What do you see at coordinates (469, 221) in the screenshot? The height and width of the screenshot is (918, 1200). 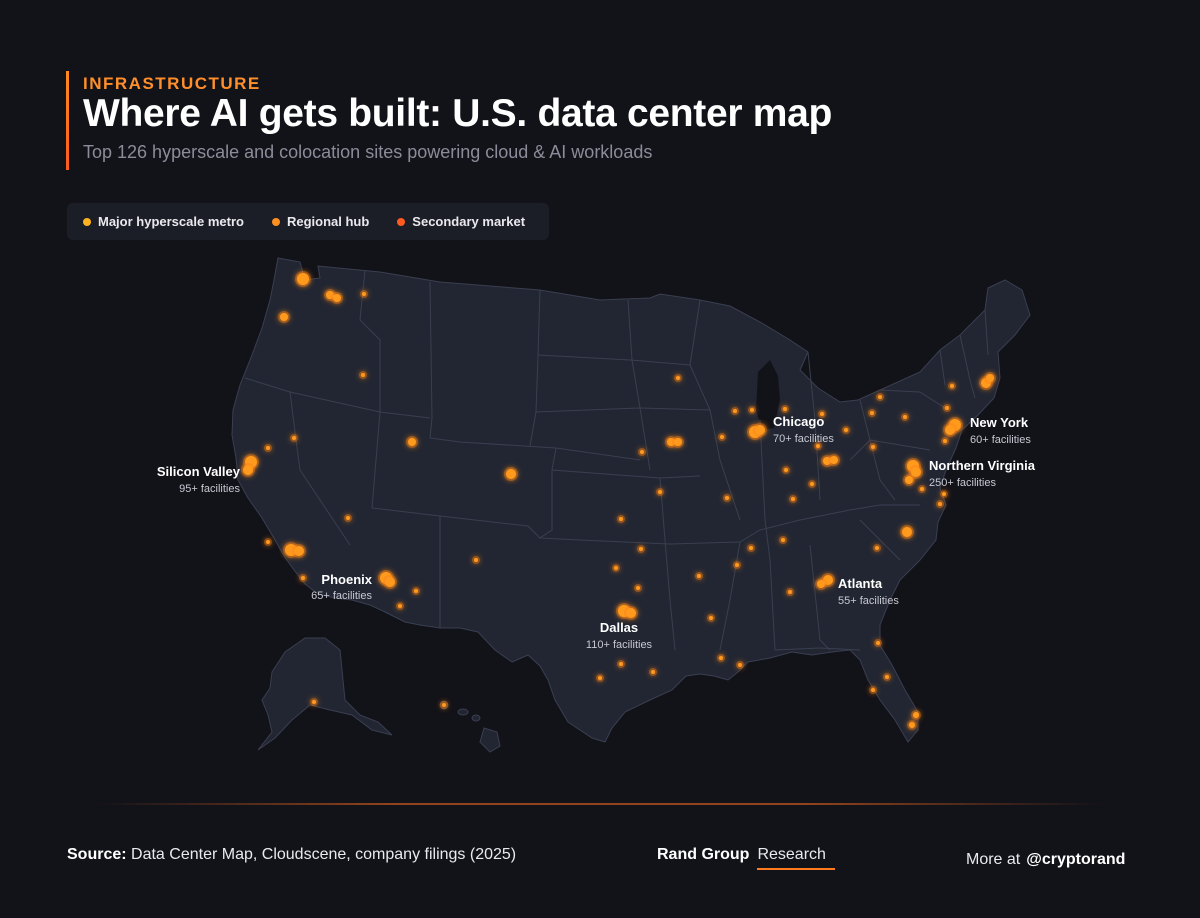 I see `legend-label-secondary: Secondary market` at bounding box center [469, 221].